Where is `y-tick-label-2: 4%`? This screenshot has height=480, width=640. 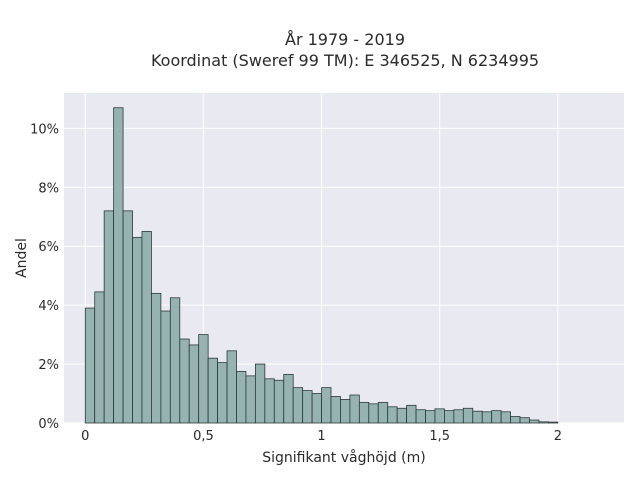
y-tick-label-2: 4% is located at coordinates (48, 306).